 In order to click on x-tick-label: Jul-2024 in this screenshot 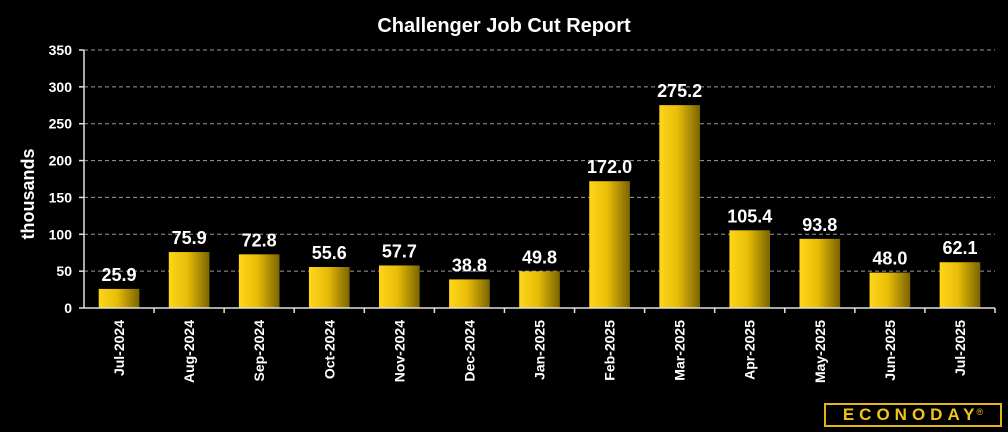, I will do `click(119, 348)`.